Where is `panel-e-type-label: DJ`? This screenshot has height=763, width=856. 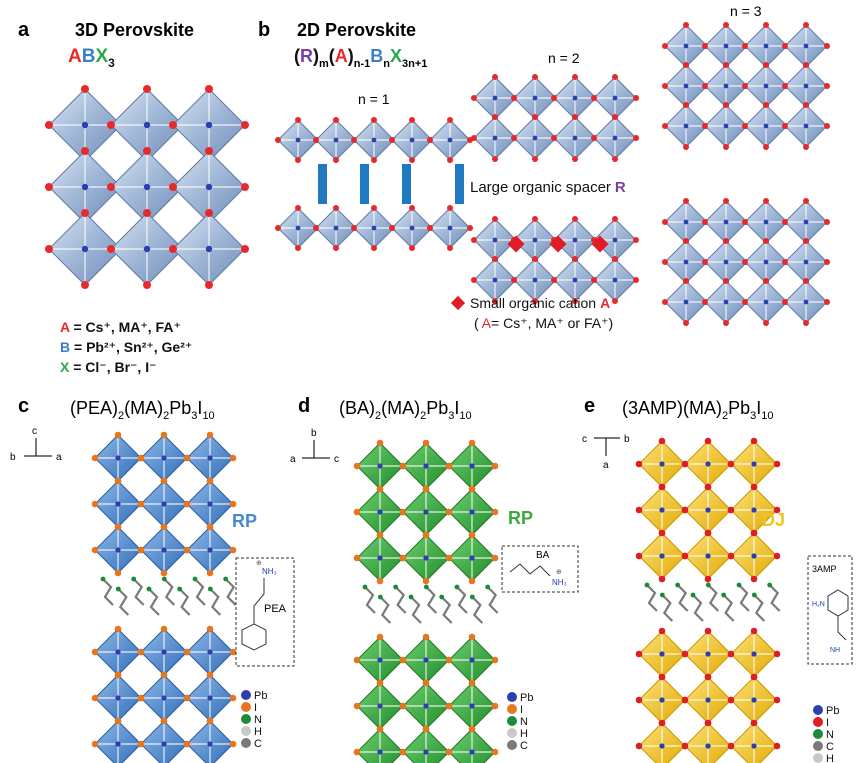 panel-e-type-label: DJ is located at coordinates (773, 520).